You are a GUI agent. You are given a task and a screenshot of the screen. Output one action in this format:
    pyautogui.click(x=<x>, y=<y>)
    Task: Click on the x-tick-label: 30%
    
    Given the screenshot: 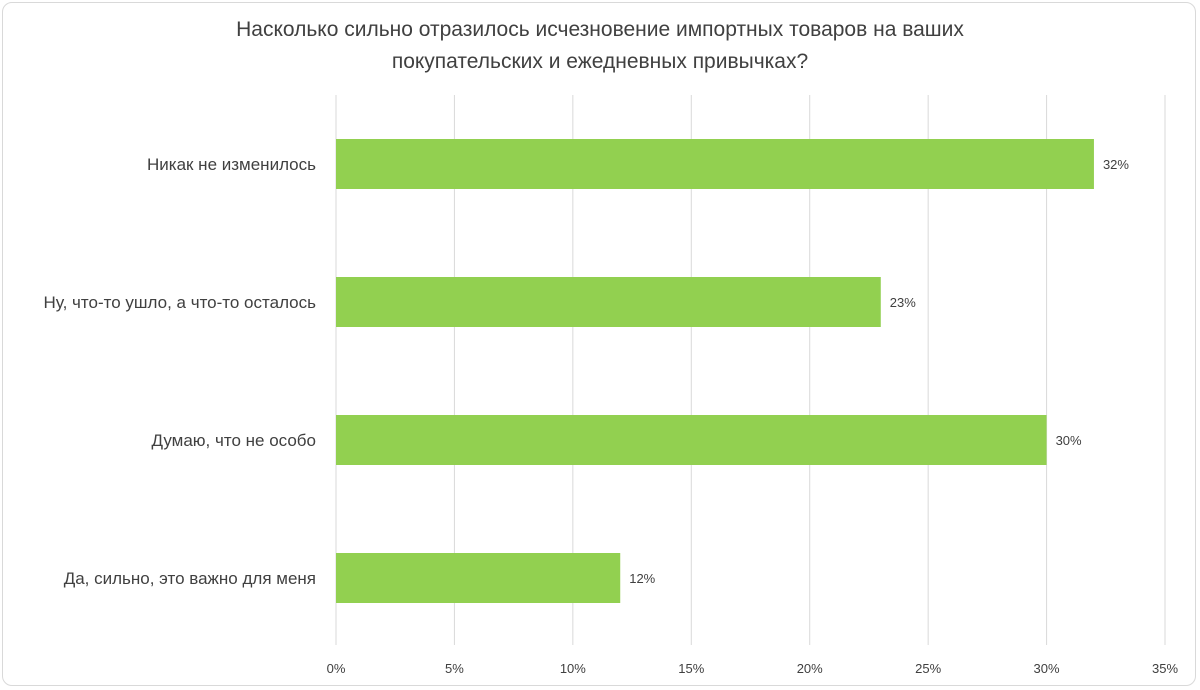 What is the action you would take?
    pyautogui.click(x=1047, y=668)
    